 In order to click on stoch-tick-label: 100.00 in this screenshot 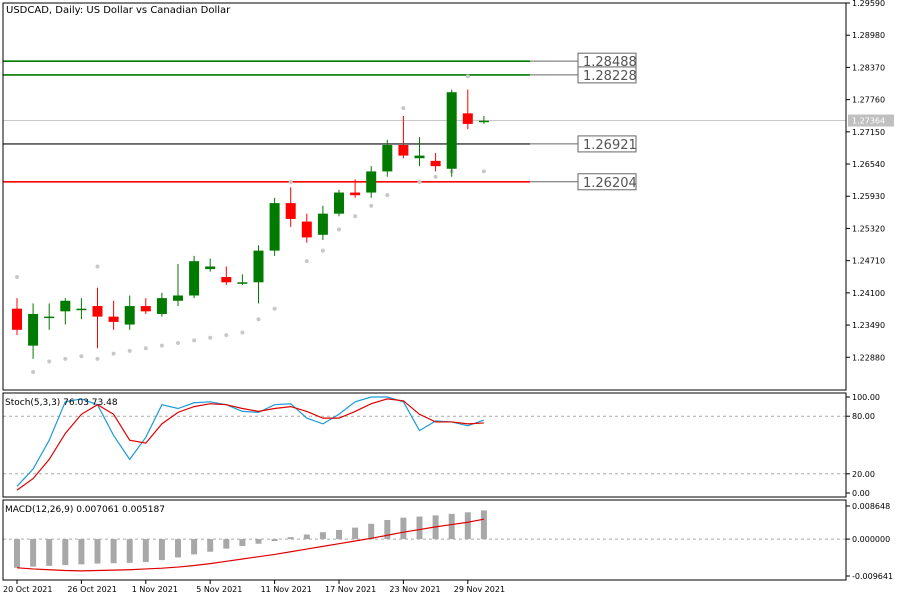, I will do `click(866, 397)`.